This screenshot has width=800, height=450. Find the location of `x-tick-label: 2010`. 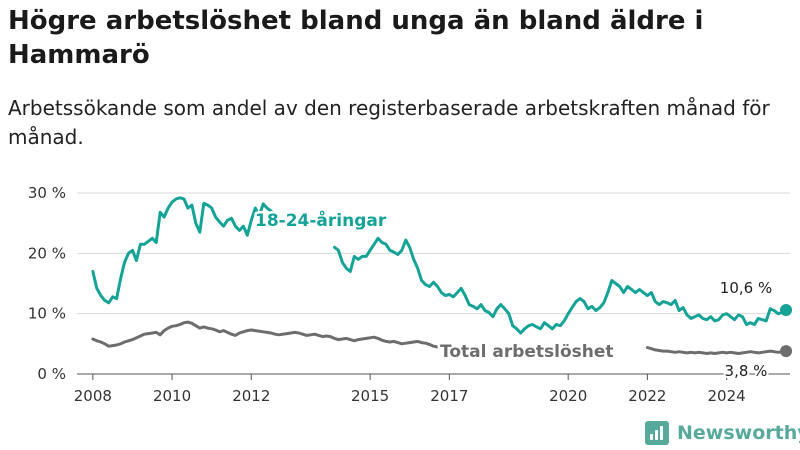

x-tick-label: 2010 is located at coordinates (172, 396).